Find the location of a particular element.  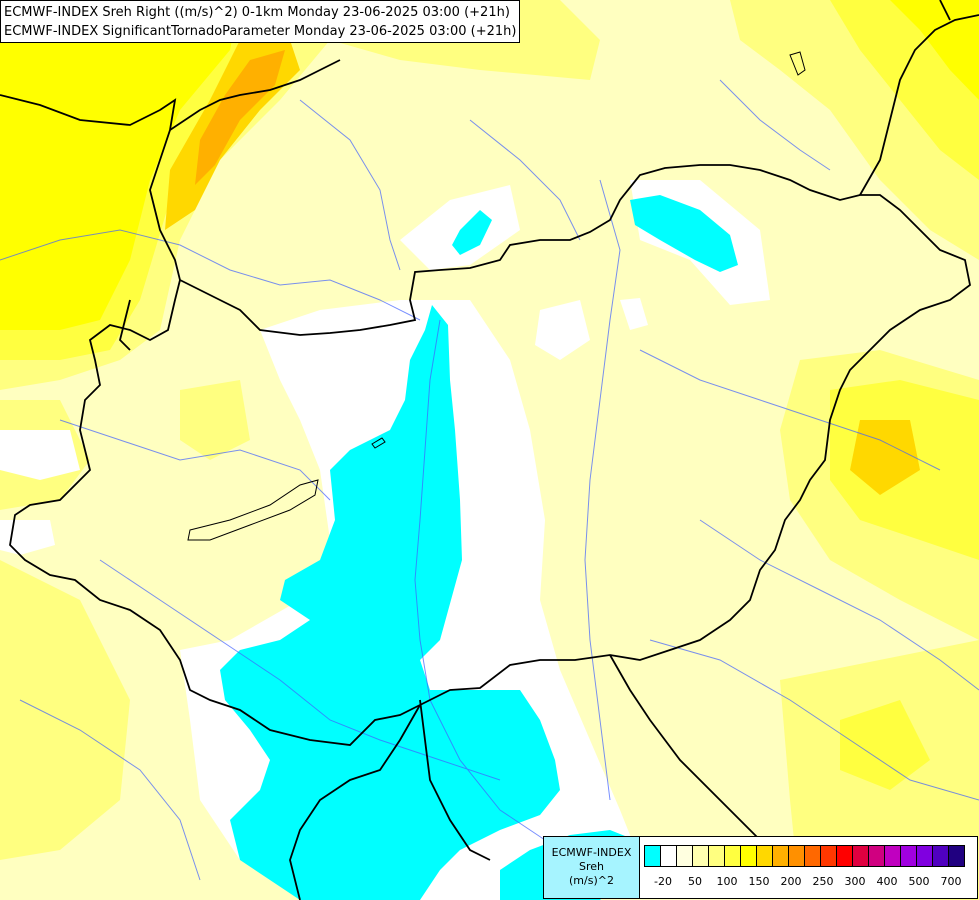

legend-label-line-3: (m/s)^2 is located at coordinates (591, 880).